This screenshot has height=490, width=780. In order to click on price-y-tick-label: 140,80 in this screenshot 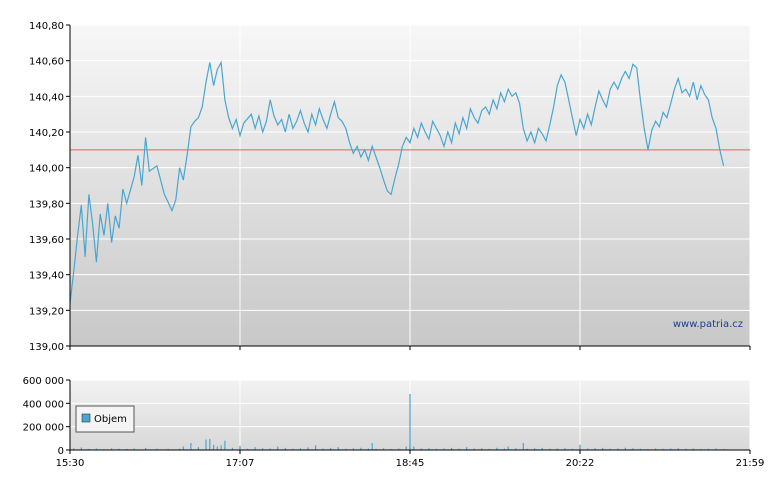, I will do `click(46, 26)`.